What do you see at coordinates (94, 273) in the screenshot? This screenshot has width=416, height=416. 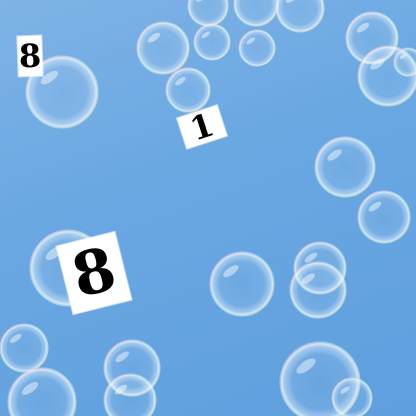 I see `digit-lower-left: 8` at bounding box center [94, 273].